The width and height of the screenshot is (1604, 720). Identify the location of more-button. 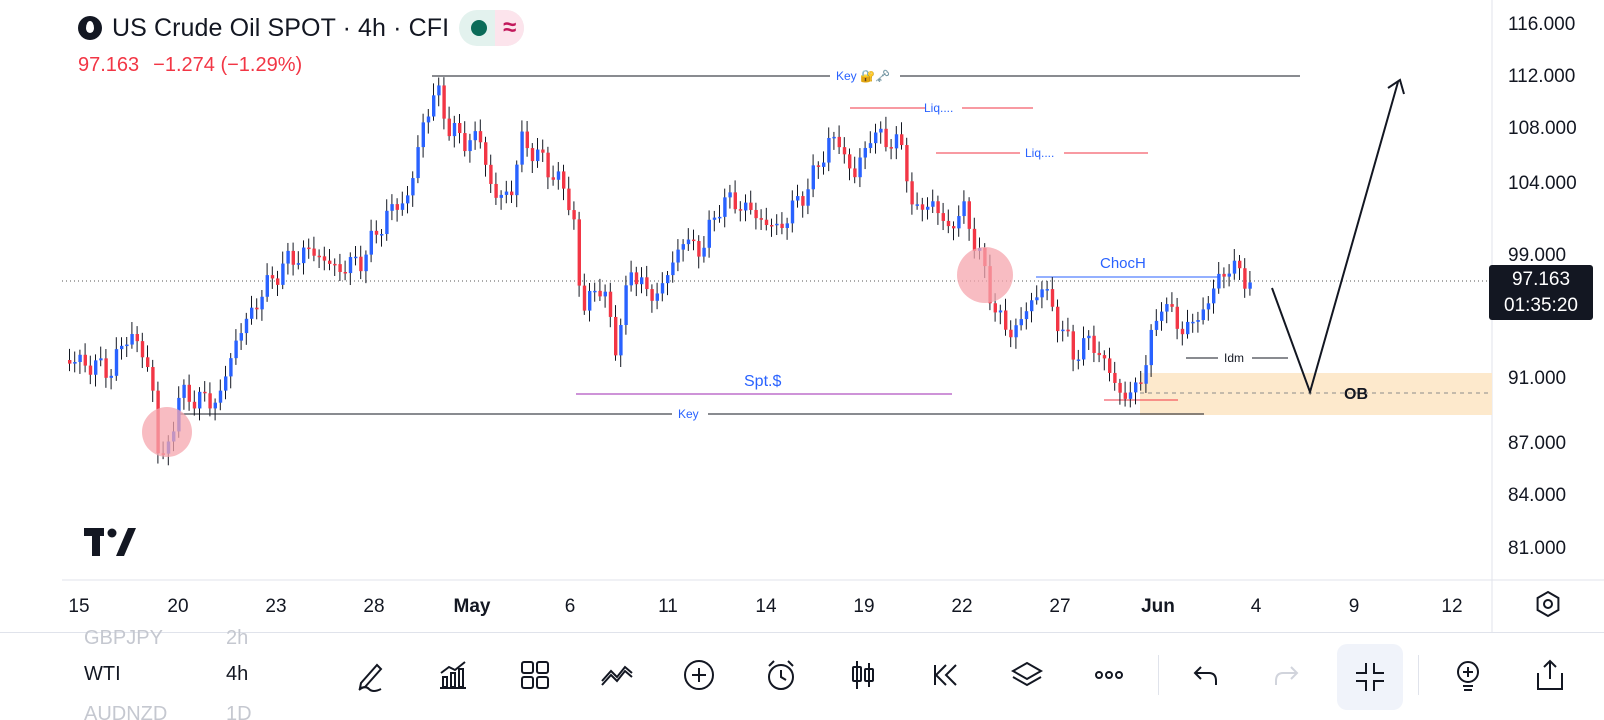
(1109, 675).